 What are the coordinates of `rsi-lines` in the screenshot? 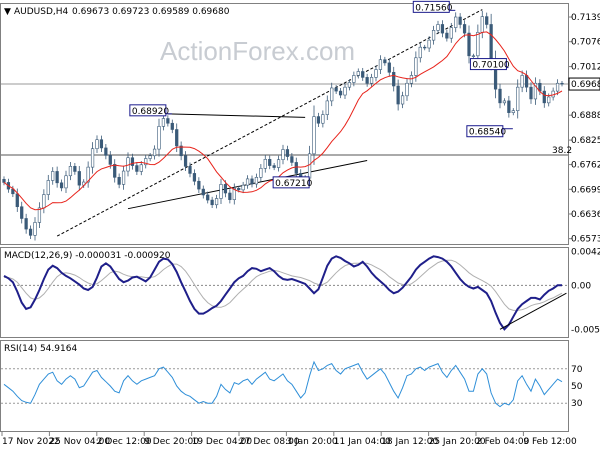 It's located at (283, 384).